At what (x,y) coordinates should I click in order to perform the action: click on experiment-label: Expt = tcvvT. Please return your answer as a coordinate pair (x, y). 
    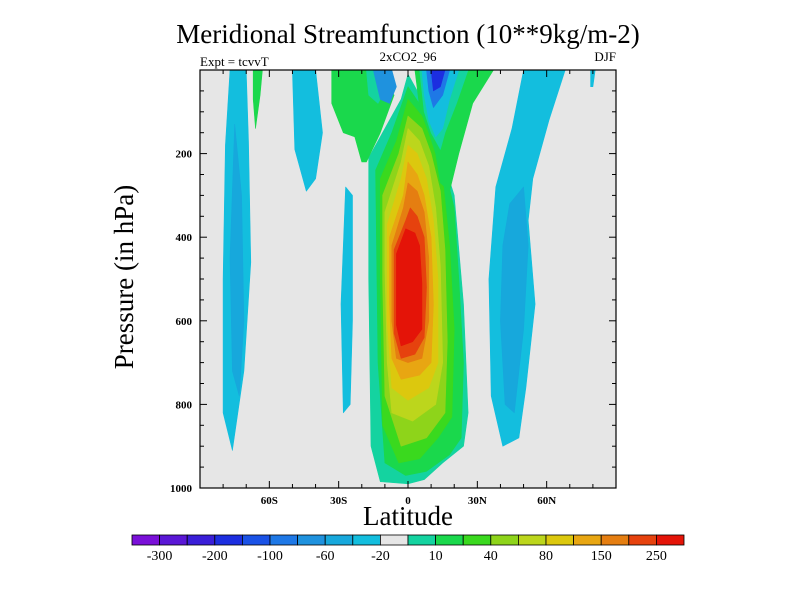
    Looking at the image, I should click on (234, 61).